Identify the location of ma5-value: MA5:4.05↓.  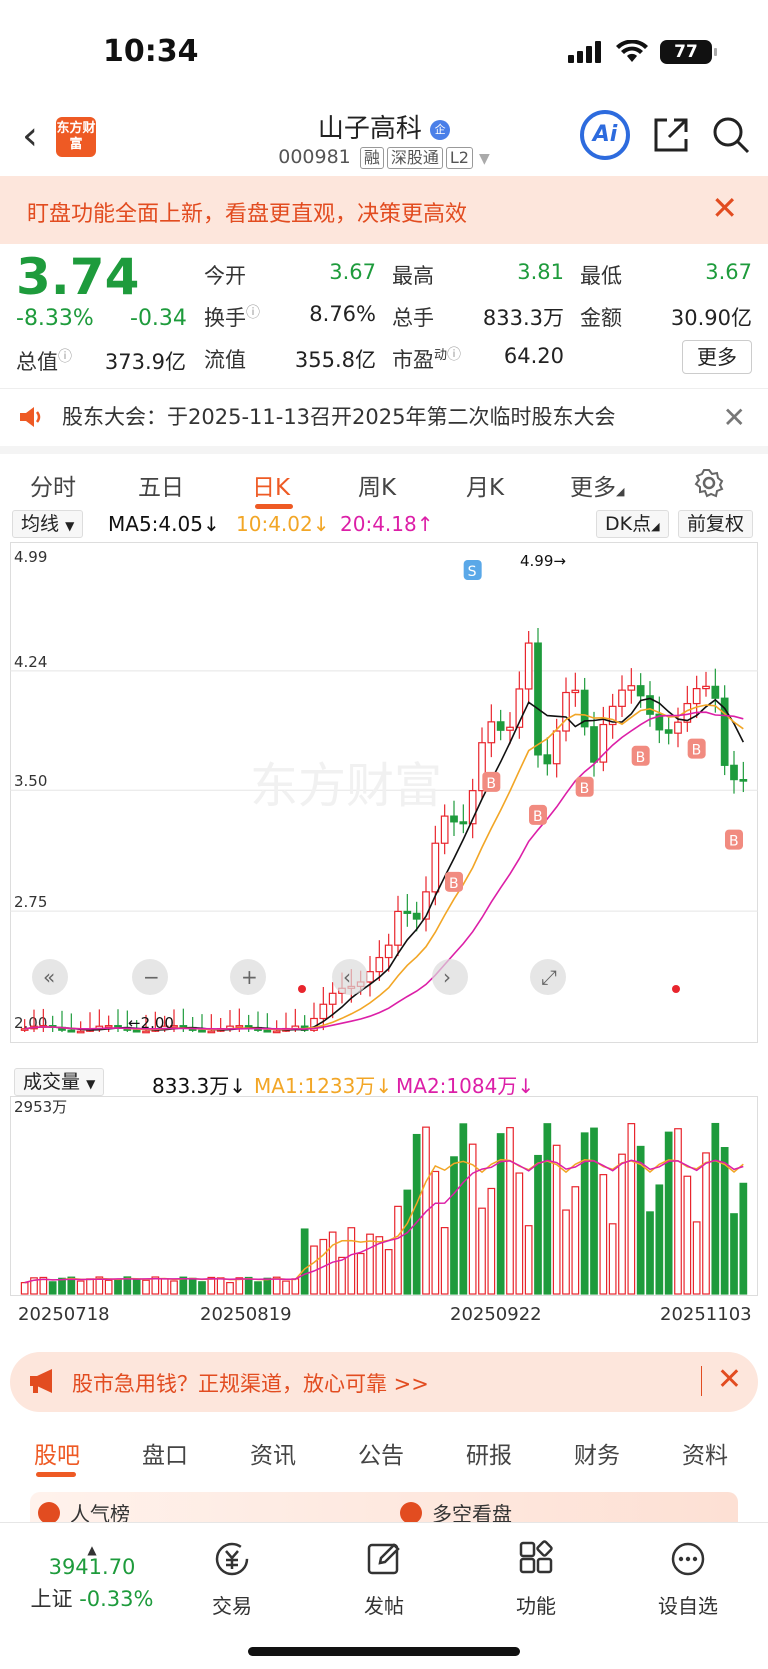
(164, 524).